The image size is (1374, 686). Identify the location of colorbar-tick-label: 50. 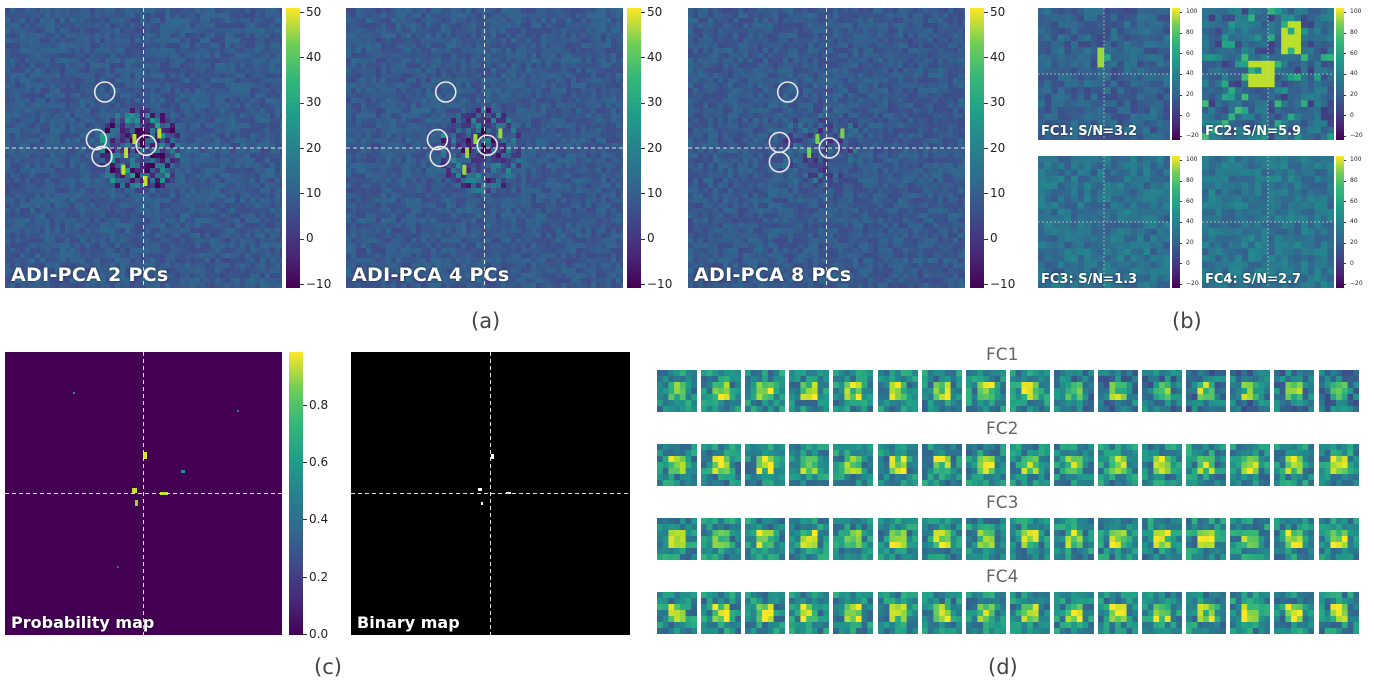
(655, 11).